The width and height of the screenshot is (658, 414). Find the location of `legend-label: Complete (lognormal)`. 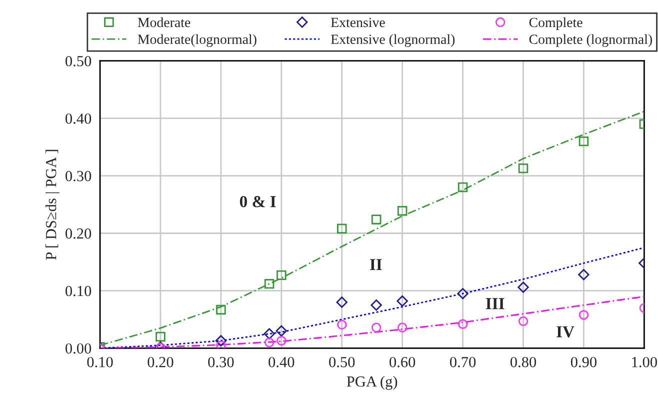

legend-label: Complete (lognormal) is located at coordinates (590, 40).